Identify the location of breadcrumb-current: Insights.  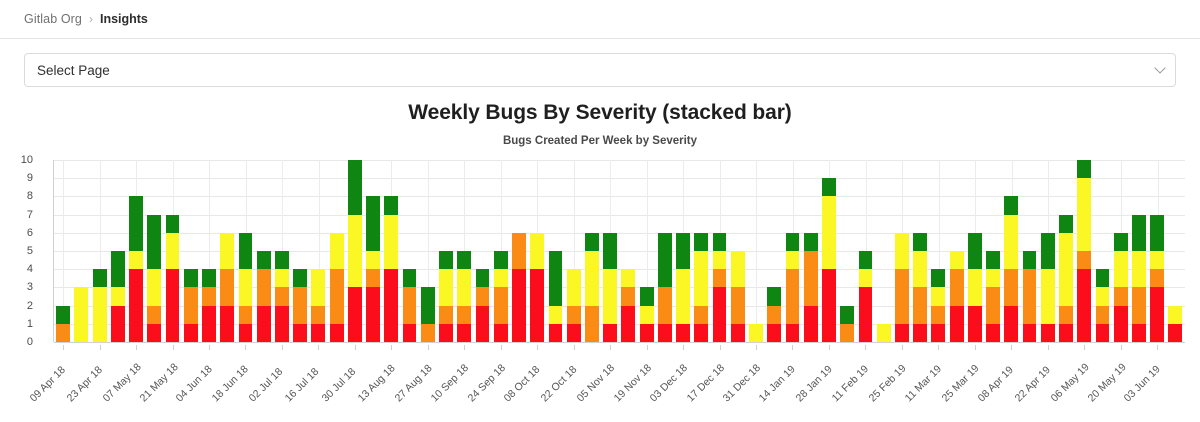
(123, 19).